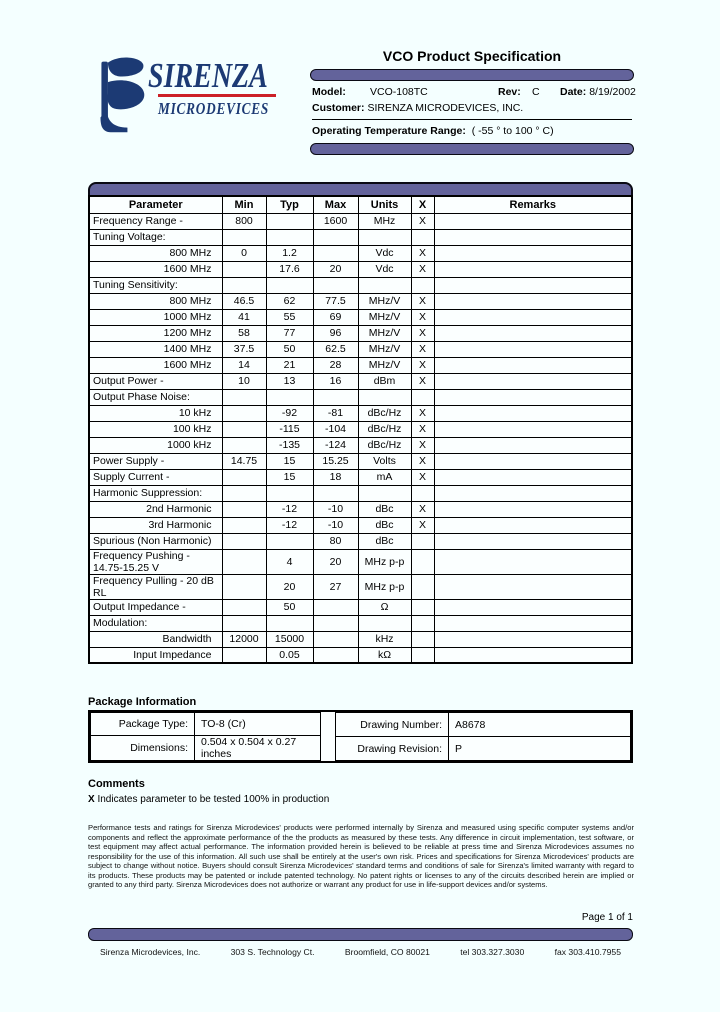 Image resolution: width=720 pixels, height=1012 pixels. What do you see at coordinates (360, 493) in the screenshot?
I see `table-row: Harmonic Suppression:` at bounding box center [360, 493].